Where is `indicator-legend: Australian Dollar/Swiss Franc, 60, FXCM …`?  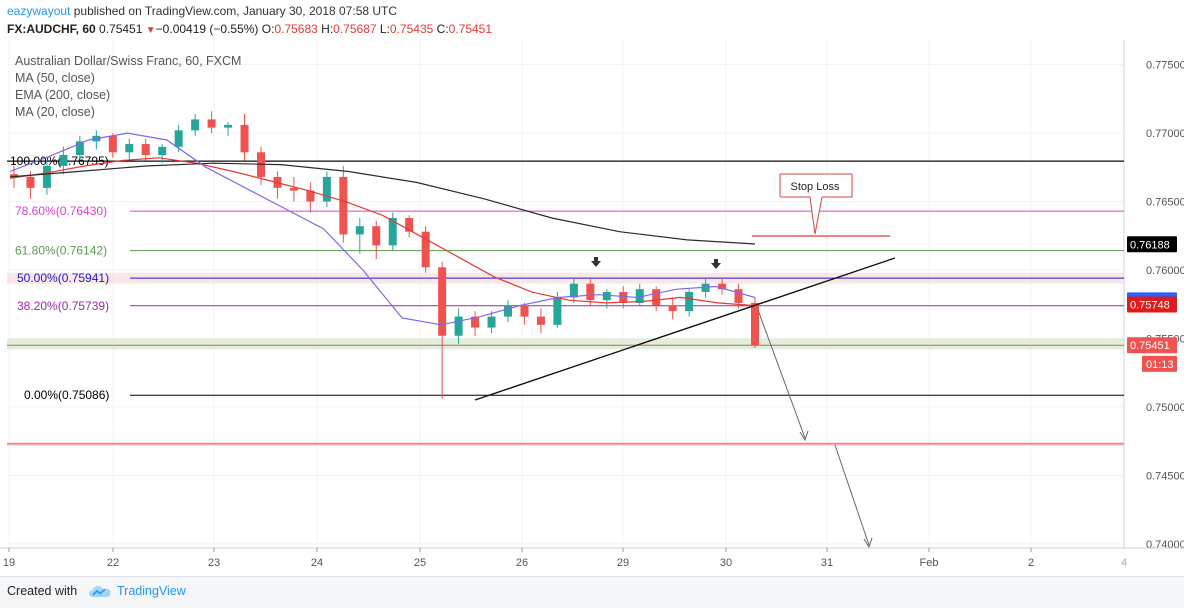 indicator-legend: Australian Dollar/Swiss Franc, 60, FXCM … is located at coordinates (128, 87).